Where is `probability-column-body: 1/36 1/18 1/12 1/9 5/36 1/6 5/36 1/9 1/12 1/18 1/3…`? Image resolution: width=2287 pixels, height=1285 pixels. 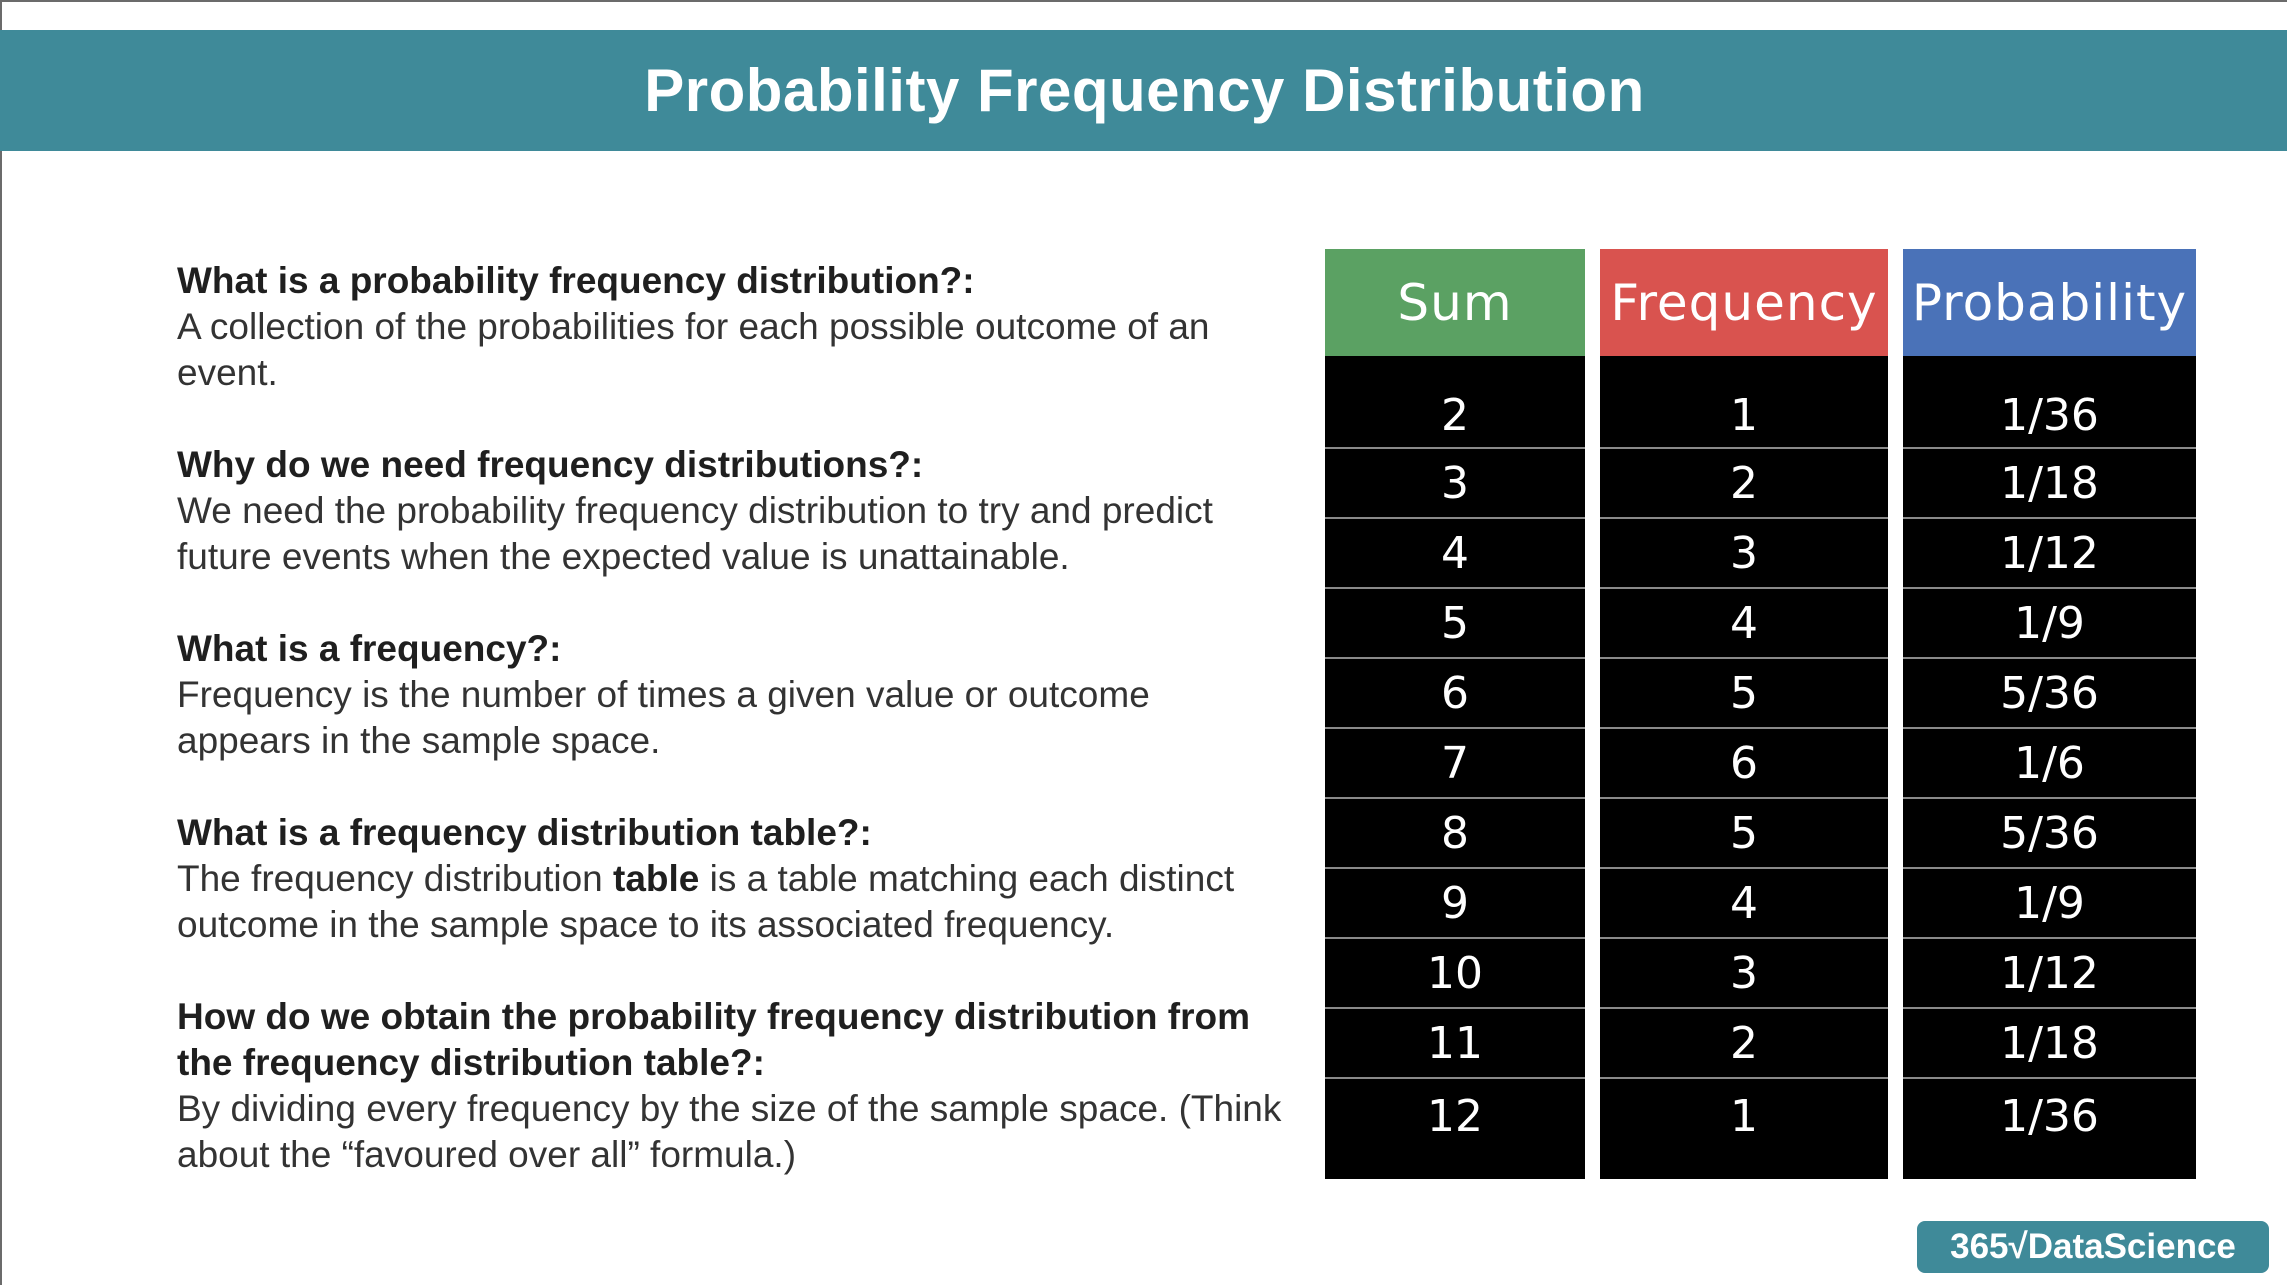
probability-column-body: 1/36 1/18 1/12 1/9 5/36 1/6 5/36 1/9 1/12 1/18 1/3… is located at coordinates (2049, 767).